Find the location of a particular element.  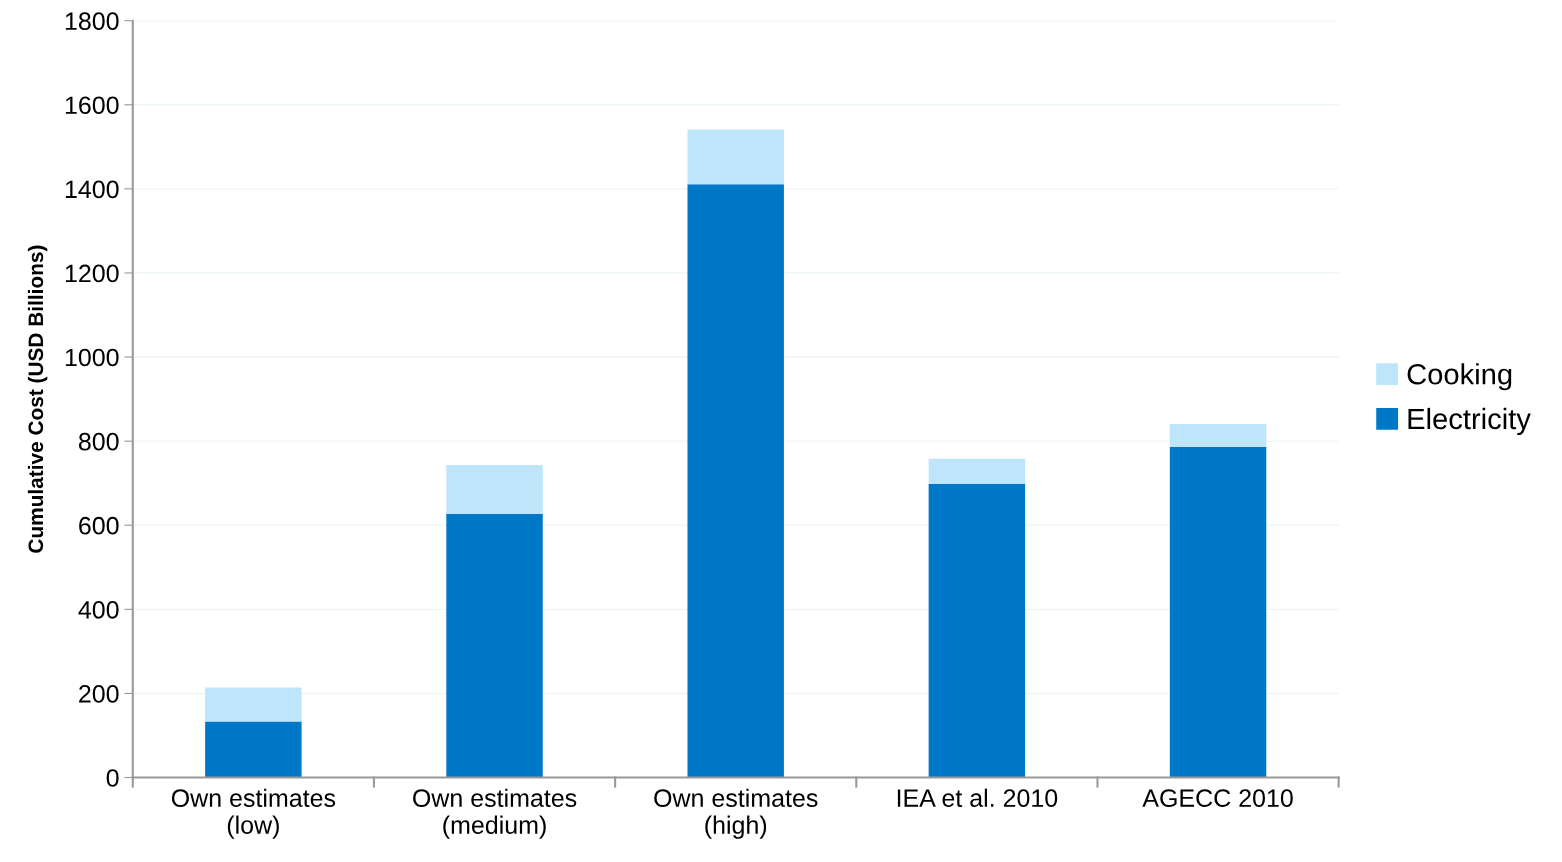

legend-label: Electricity is located at coordinates (1469, 421).